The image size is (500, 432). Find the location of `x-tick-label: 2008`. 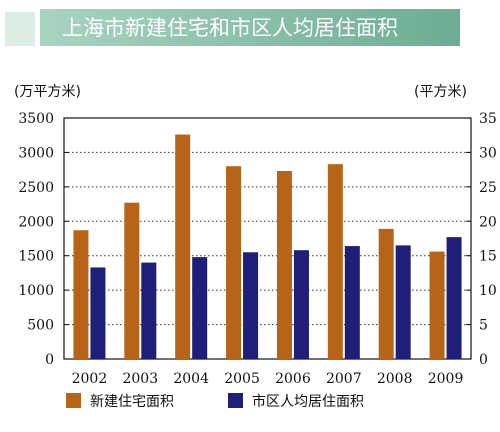

x-tick-label: 2008 is located at coordinates (395, 379).